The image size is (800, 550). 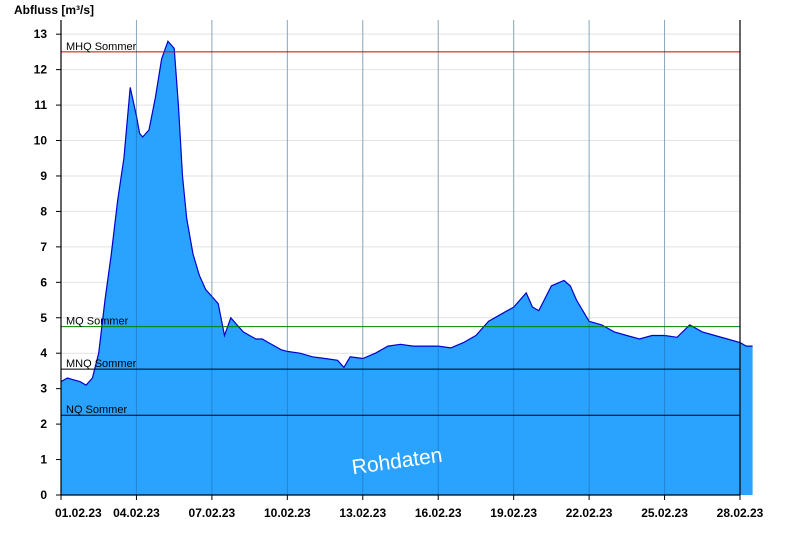 I want to click on x-tick-label: 04.02.23, so click(x=136, y=513).